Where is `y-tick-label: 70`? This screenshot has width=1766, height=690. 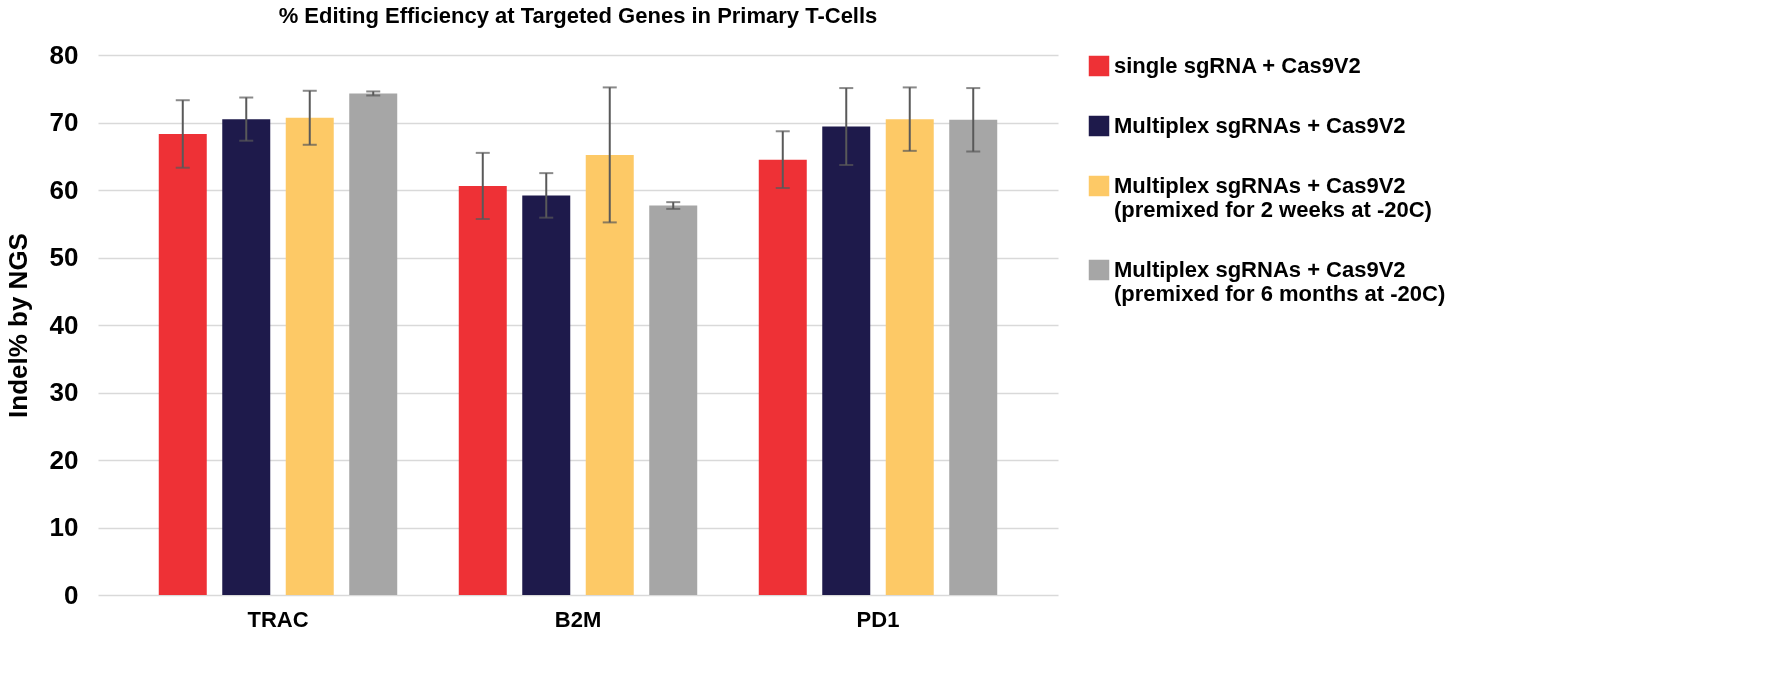
y-tick-label: 70 is located at coordinates (64, 122).